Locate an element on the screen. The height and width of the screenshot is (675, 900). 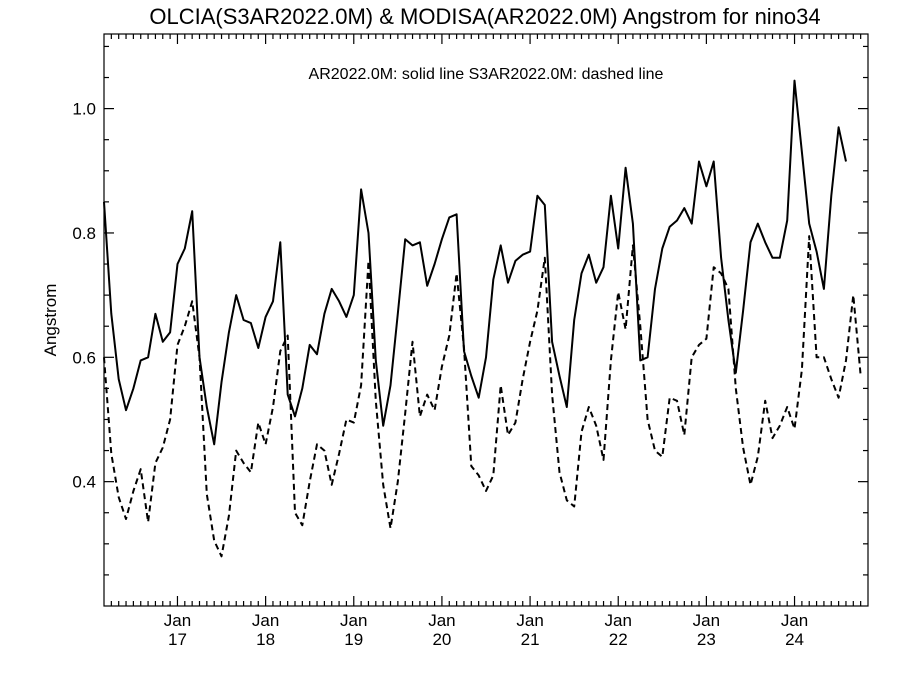
y-tick-label: 0.4 is located at coordinates (84, 482).